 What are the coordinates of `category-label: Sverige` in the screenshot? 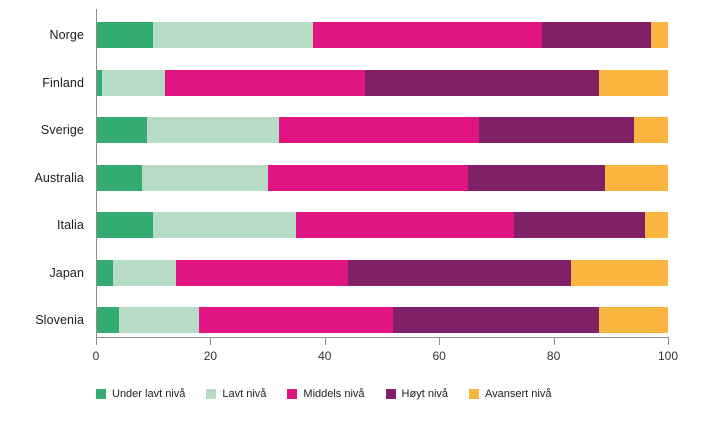 It's located at (62, 130).